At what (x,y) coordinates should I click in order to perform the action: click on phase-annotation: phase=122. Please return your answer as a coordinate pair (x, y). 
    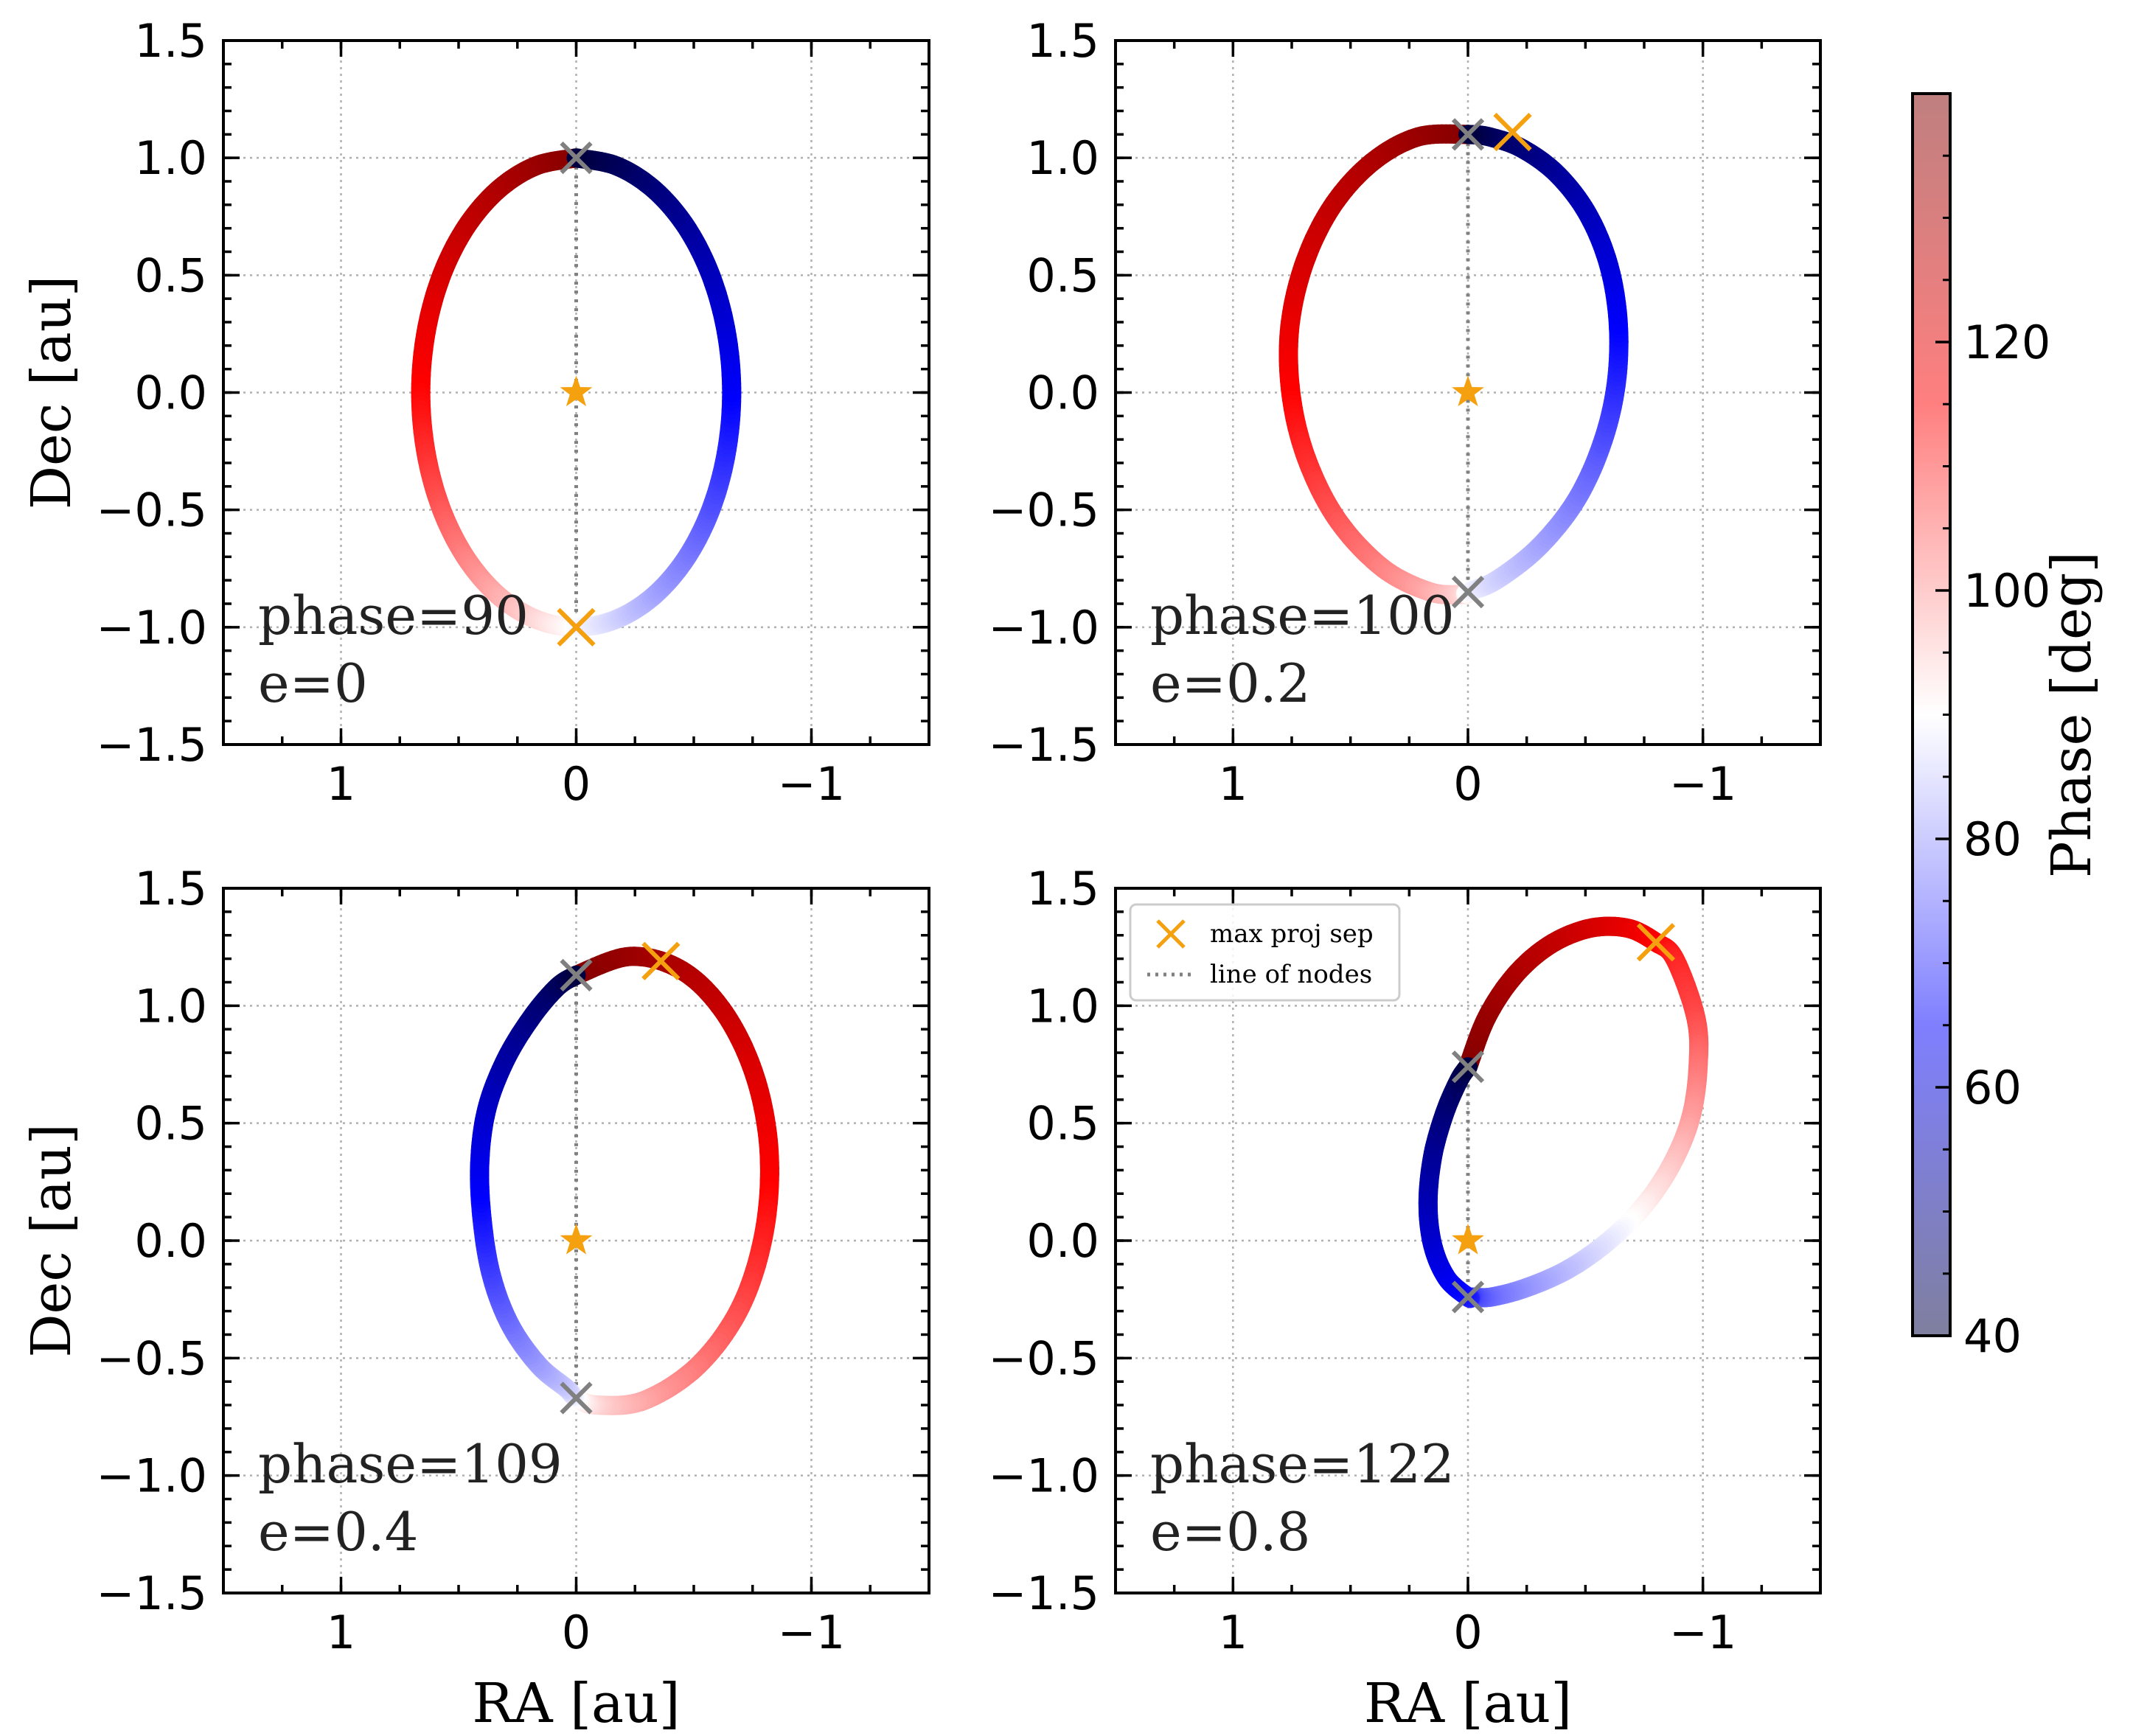
    Looking at the image, I should click on (1302, 1464).